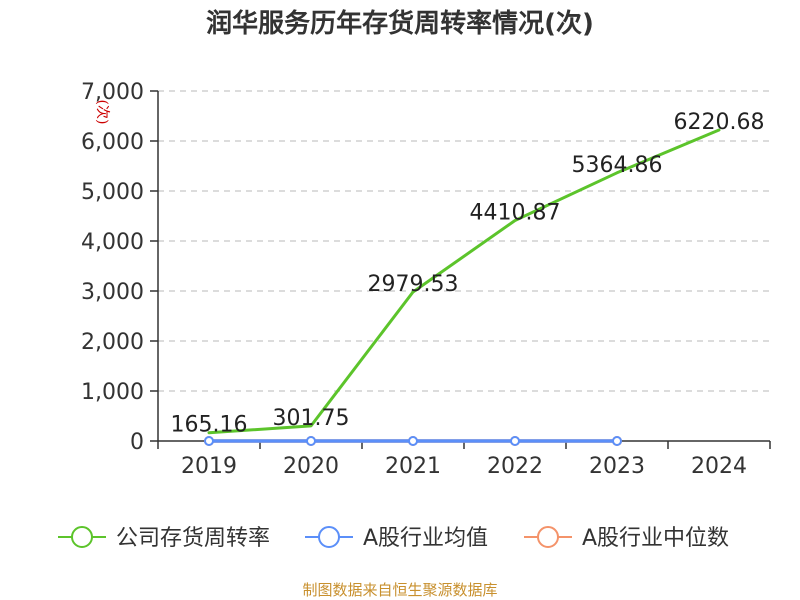 The height and width of the screenshot is (600, 800). I want to click on y-tick-label: 4,000, so click(112, 242).